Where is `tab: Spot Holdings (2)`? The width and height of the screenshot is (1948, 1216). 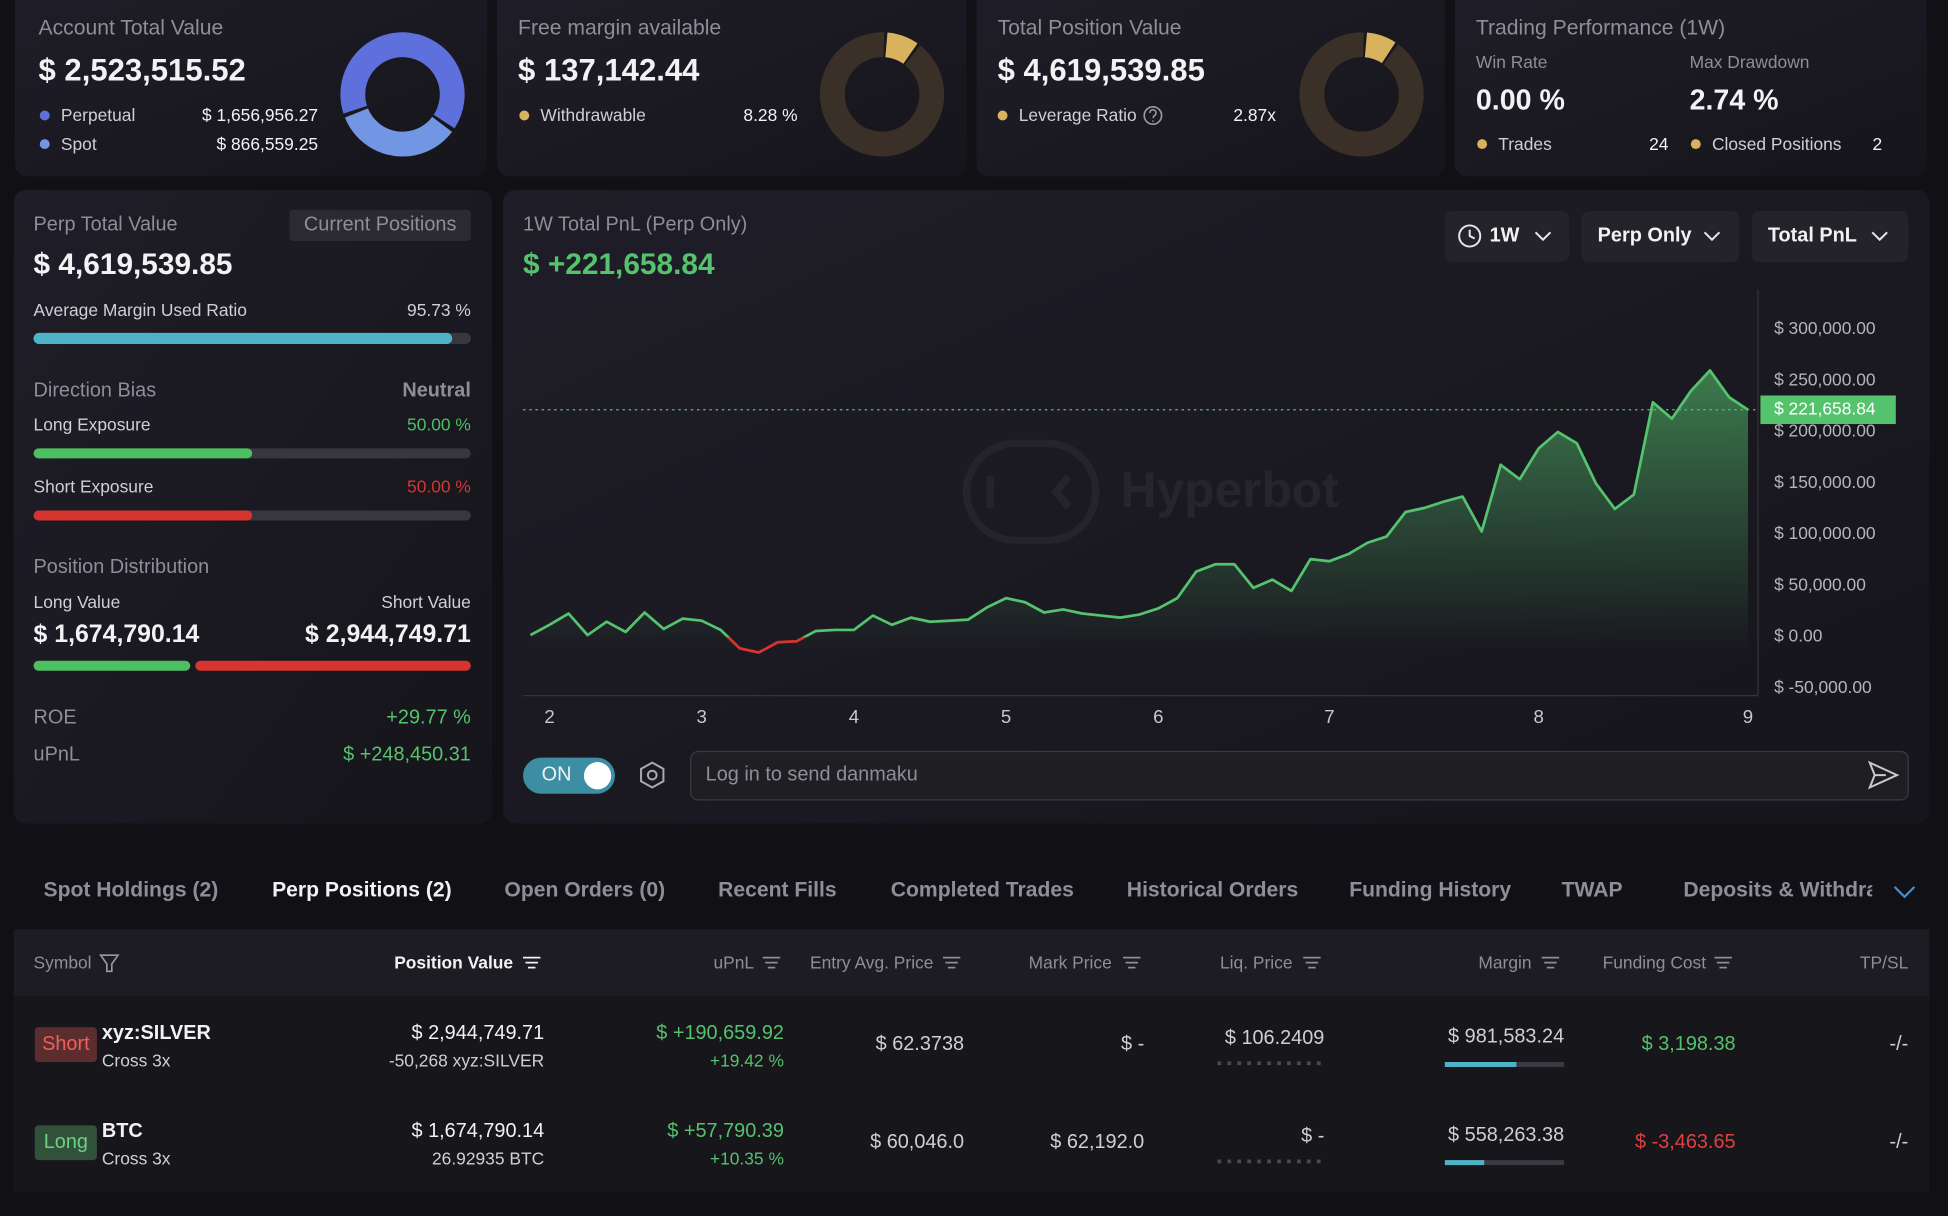
tab: Spot Holdings (2) is located at coordinates (131, 889).